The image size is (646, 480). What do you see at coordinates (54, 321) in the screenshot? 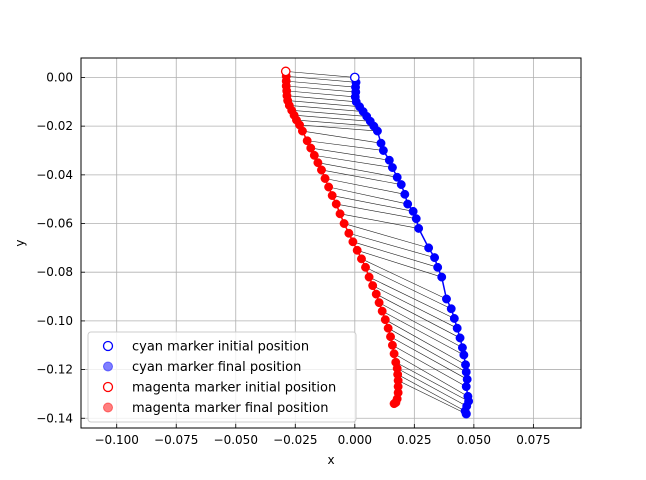
I see `y-tick-label: −0.10` at bounding box center [54, 321].